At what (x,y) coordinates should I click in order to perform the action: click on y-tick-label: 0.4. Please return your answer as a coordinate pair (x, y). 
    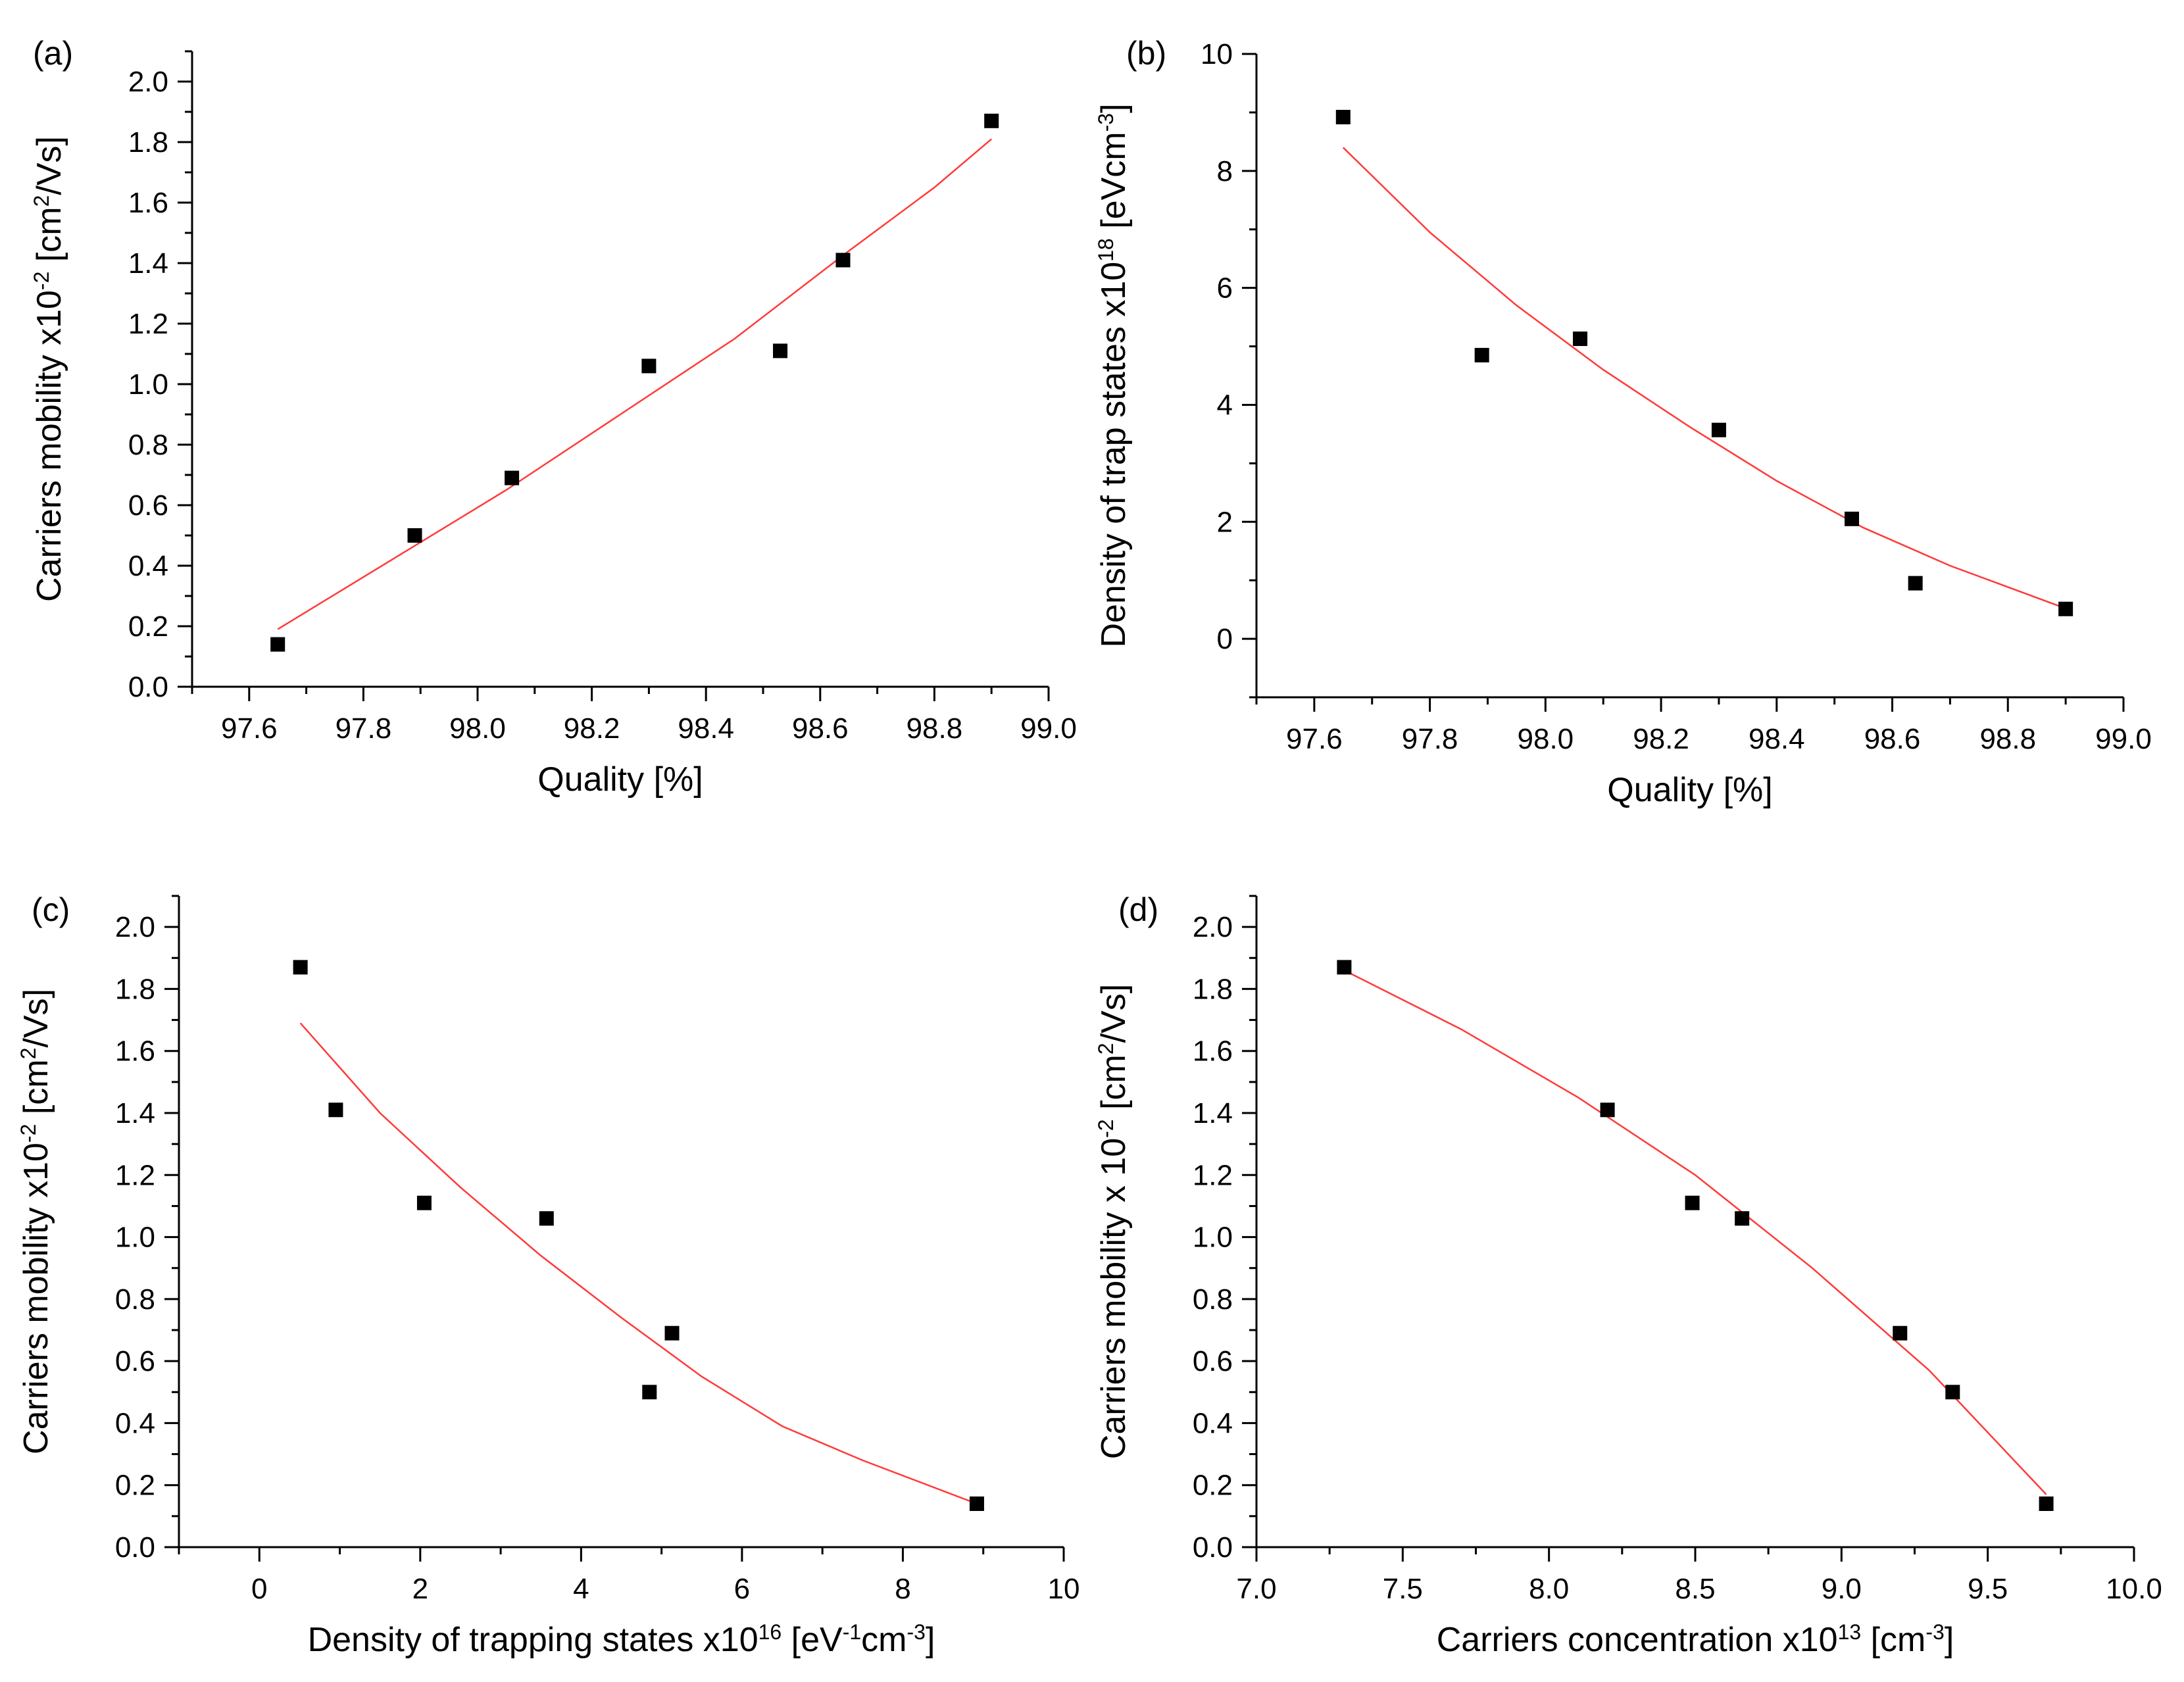
    Looking at the image, I should click on (148, 566).